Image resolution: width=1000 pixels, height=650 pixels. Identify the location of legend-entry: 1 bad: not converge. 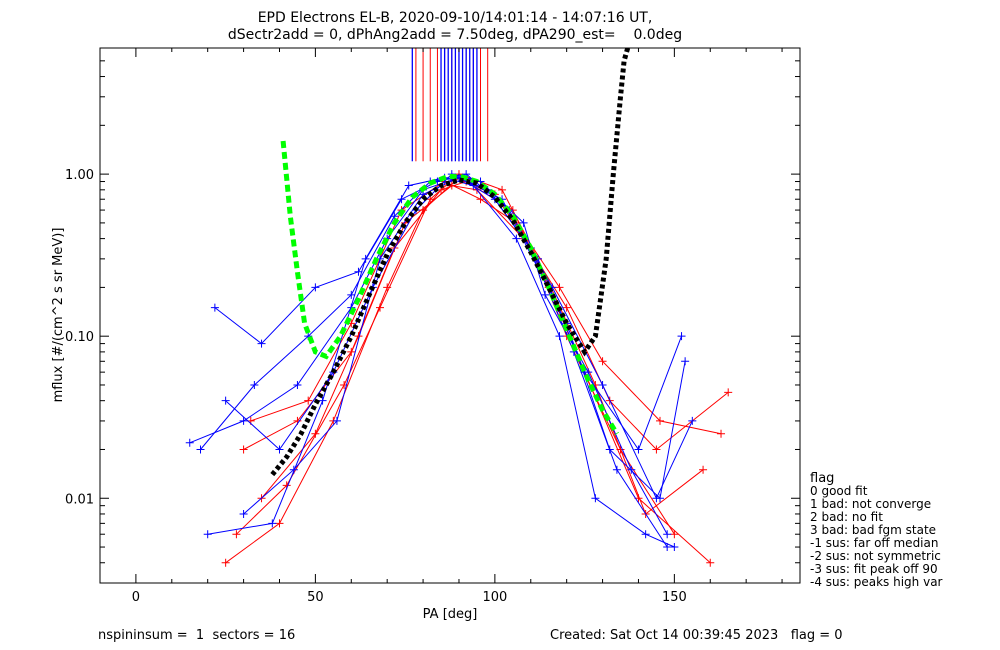
(870, 504).